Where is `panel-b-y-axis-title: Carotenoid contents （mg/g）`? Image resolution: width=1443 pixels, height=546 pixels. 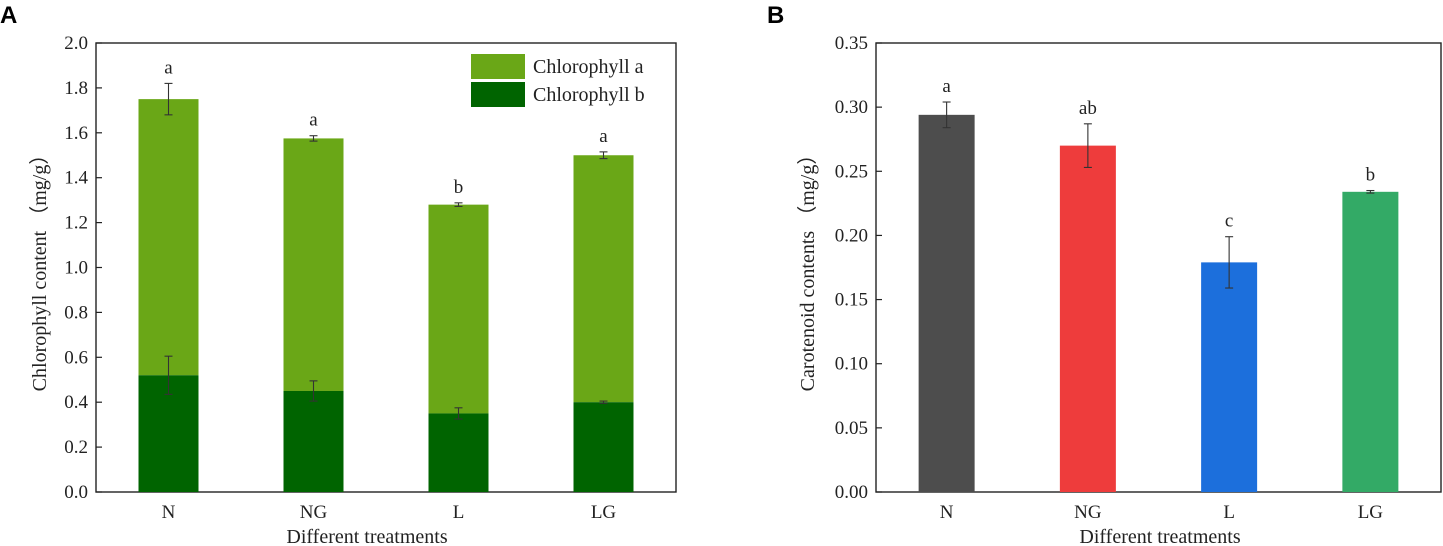
panel-b-y-axis-title: Carotenoid contents （mg/g） is located at coordinates (807, 268).